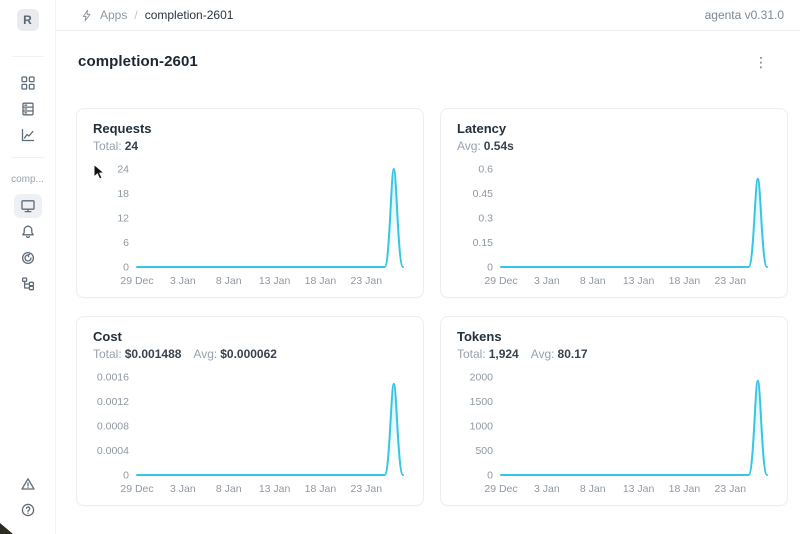 This screenshot has width=800, height=534. I want to click on svg-text: 0.0004, so click(113, 451).